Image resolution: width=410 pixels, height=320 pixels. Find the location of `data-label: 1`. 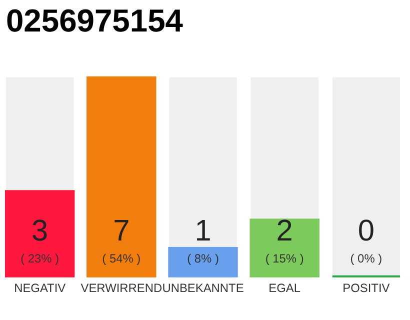

data-label: 1 is located at coordinates (203, 231).